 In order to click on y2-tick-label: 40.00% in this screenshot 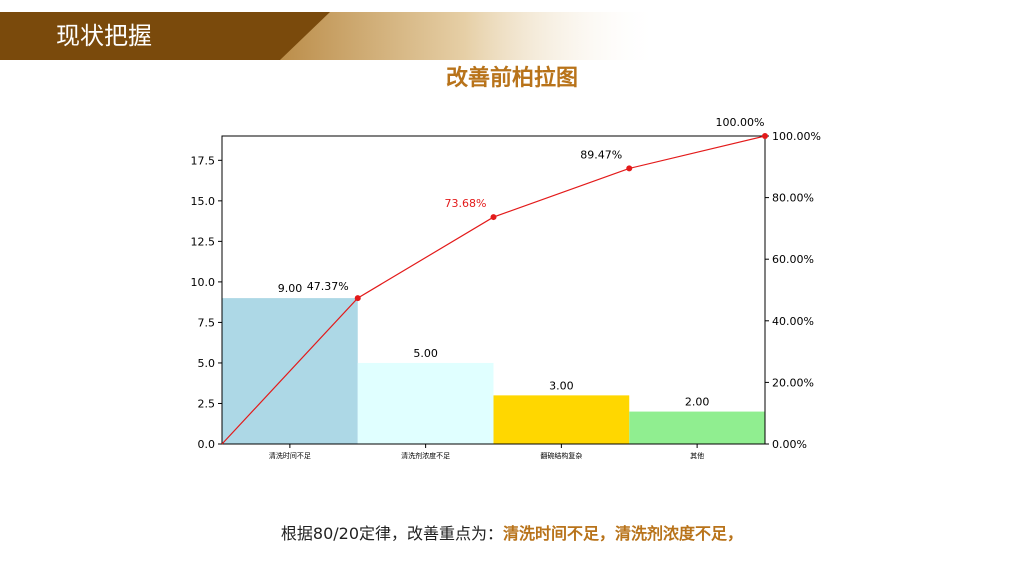, I will do `click(793, 321)`.